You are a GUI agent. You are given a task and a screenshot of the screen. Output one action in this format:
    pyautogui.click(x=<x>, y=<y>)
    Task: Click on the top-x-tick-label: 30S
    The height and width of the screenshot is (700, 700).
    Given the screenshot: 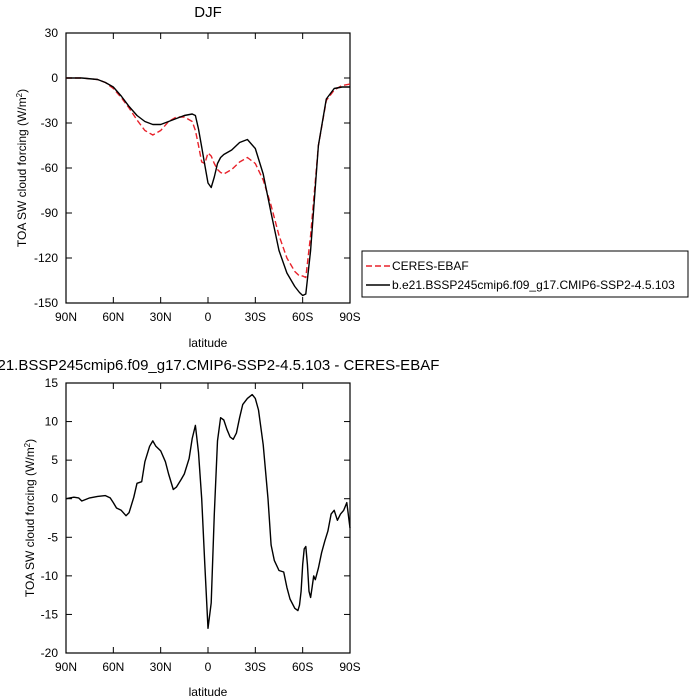 What is the action you would take?
    pyautogui.click(x=255, y=317)
    